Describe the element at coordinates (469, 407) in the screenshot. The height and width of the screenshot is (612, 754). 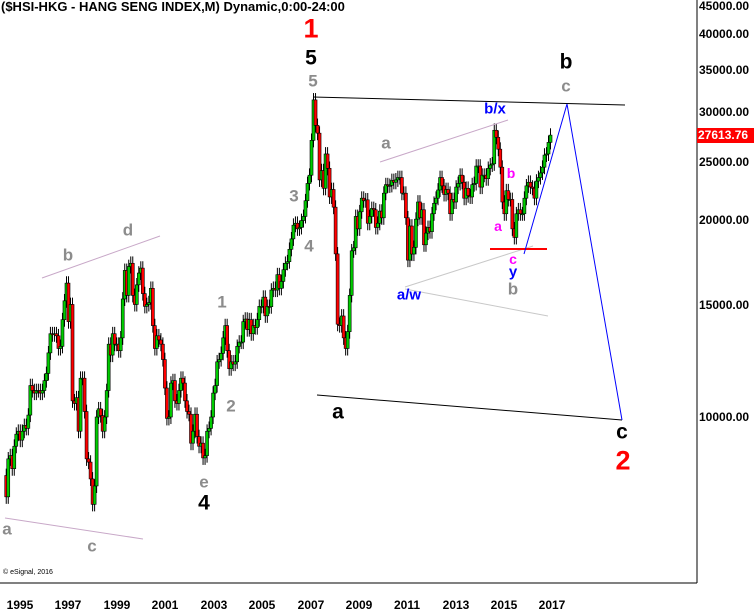
I see `support-line` at that location.